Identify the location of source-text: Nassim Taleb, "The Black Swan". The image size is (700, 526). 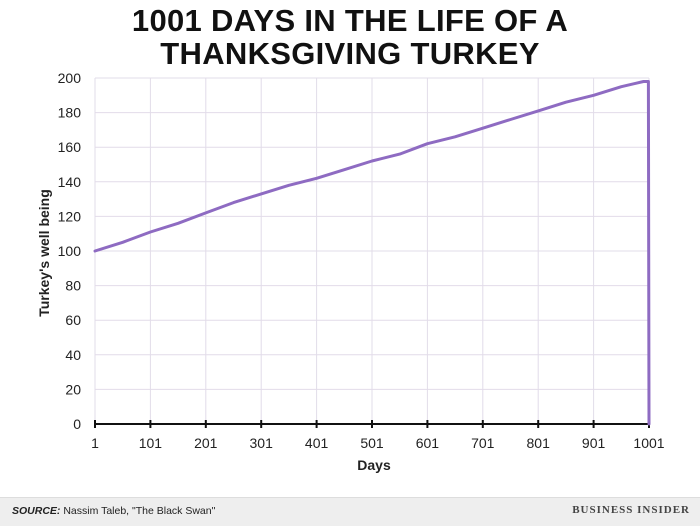
(139, 511).